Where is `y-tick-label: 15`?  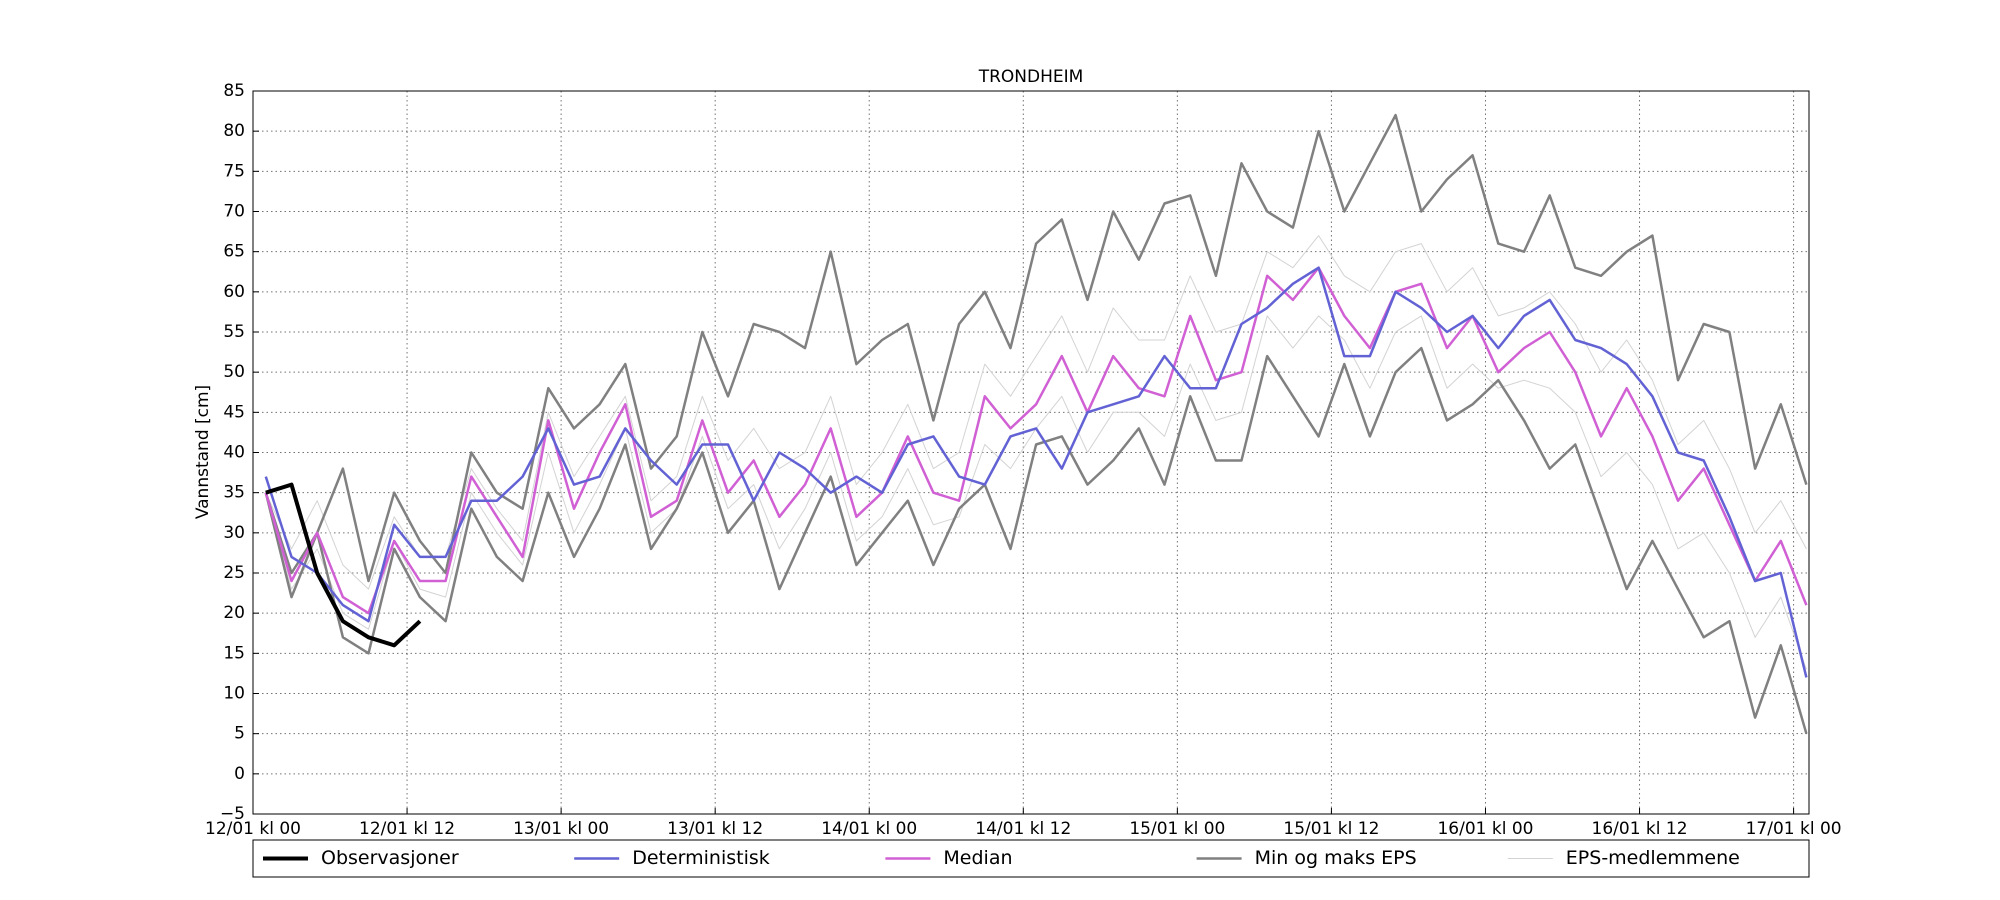
y-tick-label: 15 is located at coordinates (234, 653).